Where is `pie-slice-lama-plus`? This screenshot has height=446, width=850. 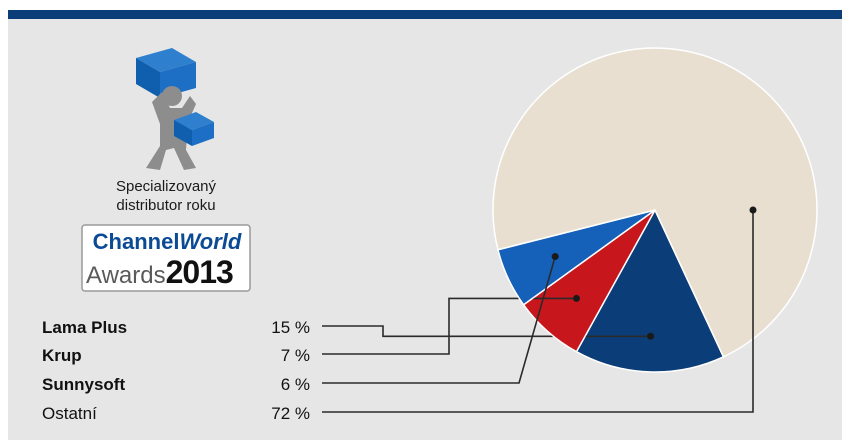
pie-slice-lama-plus is located at coordinates (650, 290).